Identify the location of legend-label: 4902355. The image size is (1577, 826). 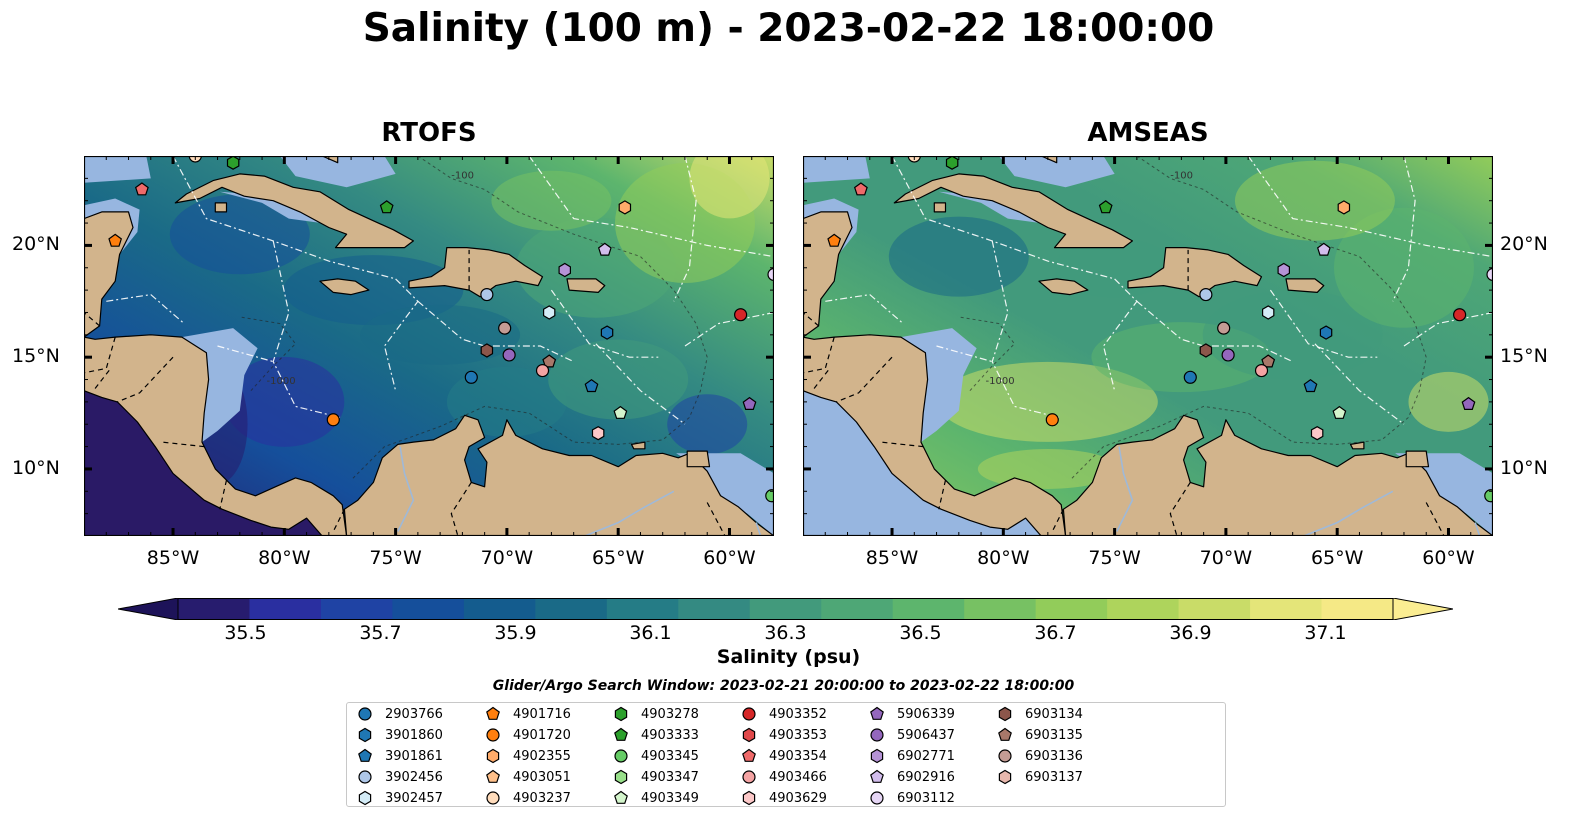
(542, 756).